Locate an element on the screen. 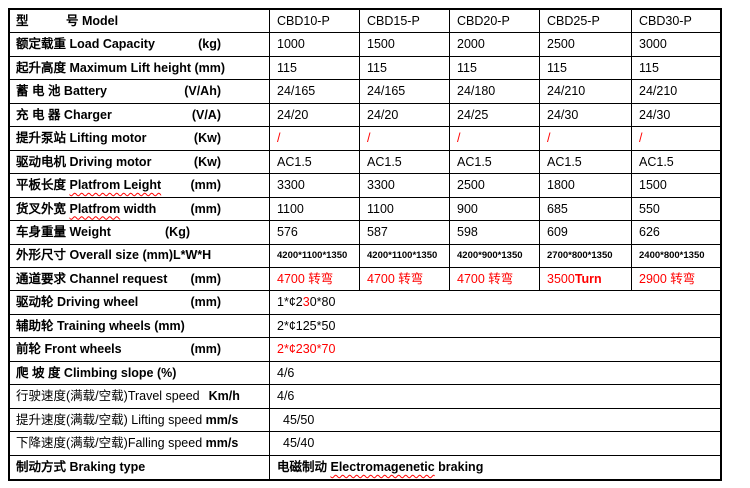  spec-value-cell: 2000 is located at coordinates (495, 45).